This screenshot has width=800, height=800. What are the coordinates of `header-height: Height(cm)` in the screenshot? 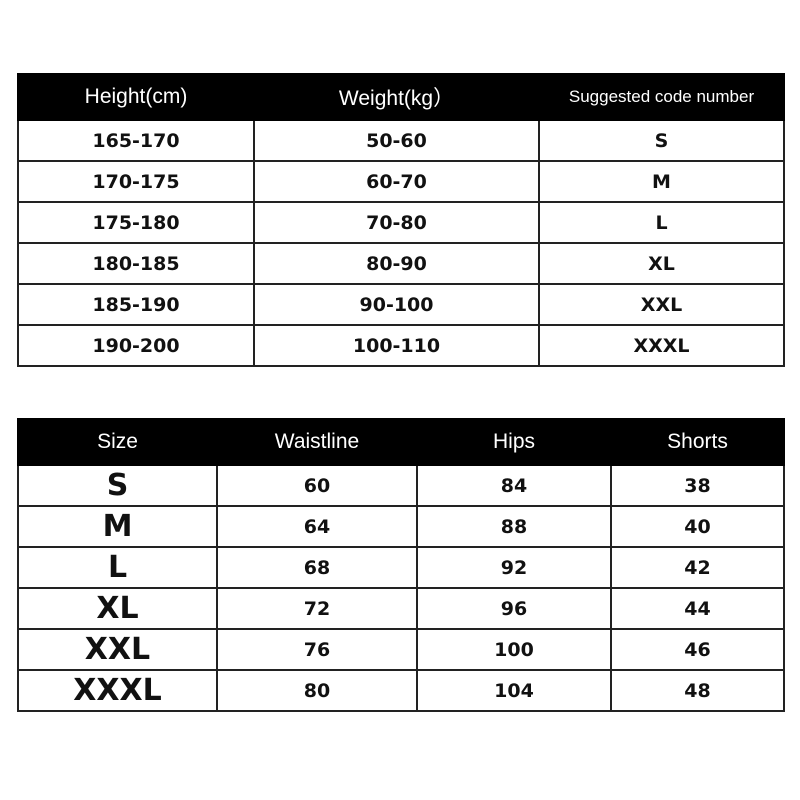 It's located at (136, 97).